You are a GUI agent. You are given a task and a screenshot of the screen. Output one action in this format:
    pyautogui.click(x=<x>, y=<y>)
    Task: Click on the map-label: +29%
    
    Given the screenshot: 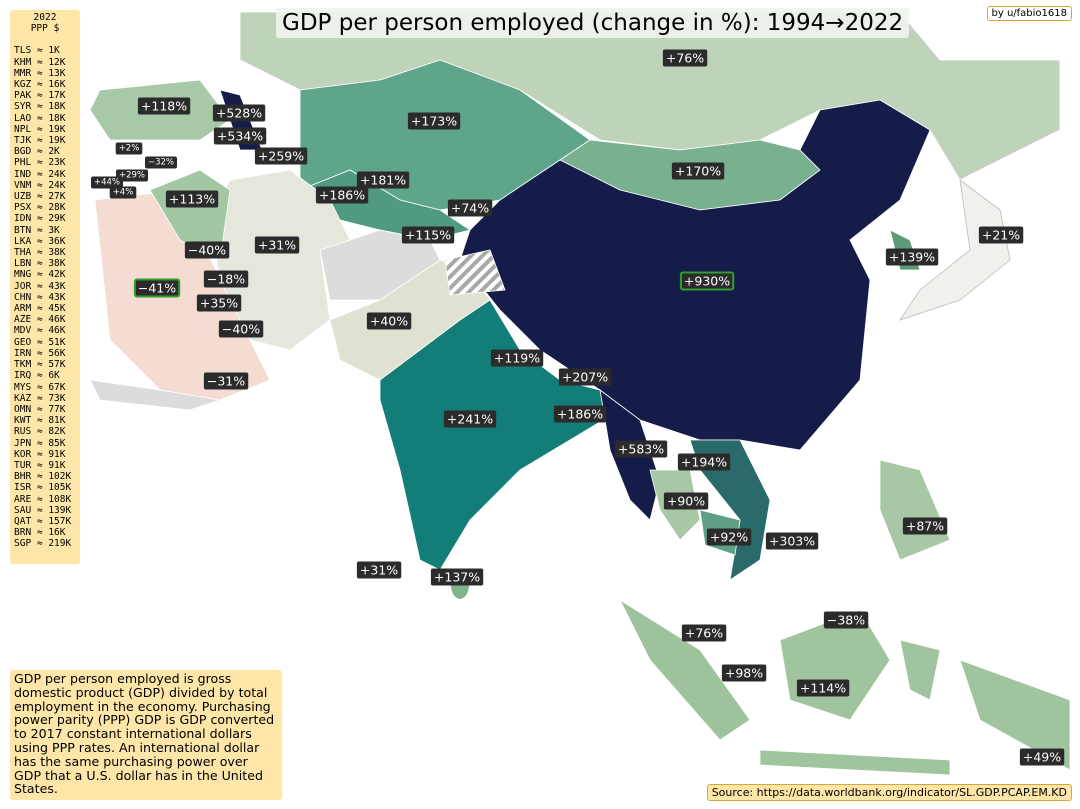 What is the action you would take?
    pyautogui.click(x=132, y=176)
    